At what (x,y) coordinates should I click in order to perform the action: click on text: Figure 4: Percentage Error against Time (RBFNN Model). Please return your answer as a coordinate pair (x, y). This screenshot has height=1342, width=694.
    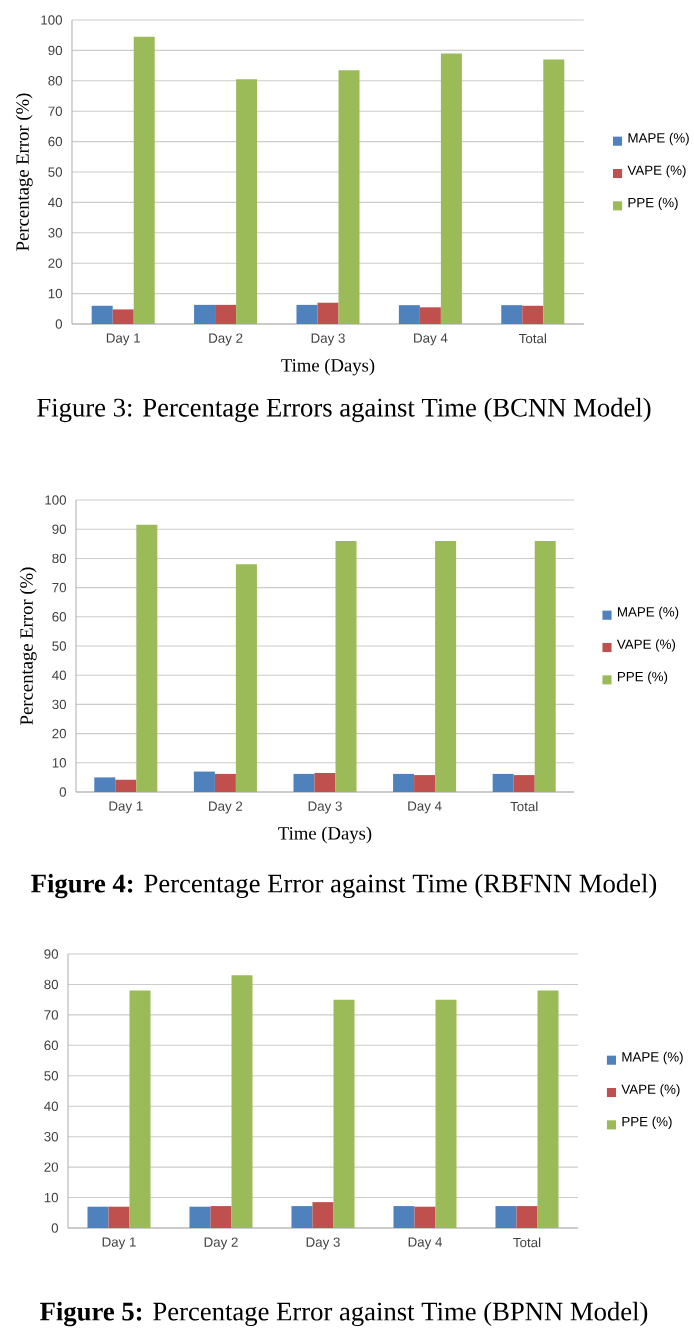
    Looking at the image, I should click on (344, 886).